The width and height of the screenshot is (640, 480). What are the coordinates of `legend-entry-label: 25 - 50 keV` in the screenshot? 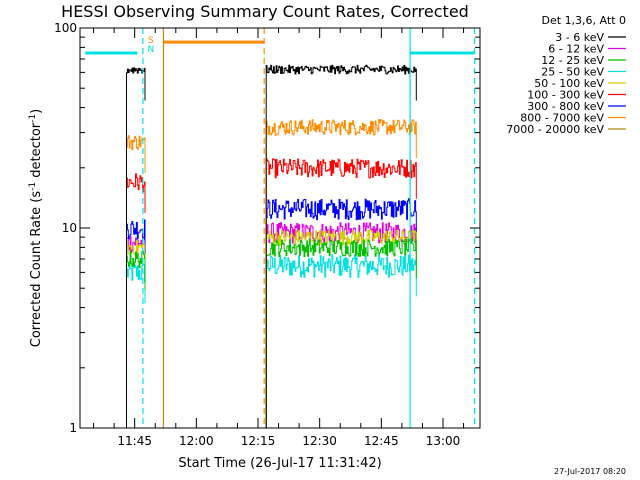 It's located at (572, 72).